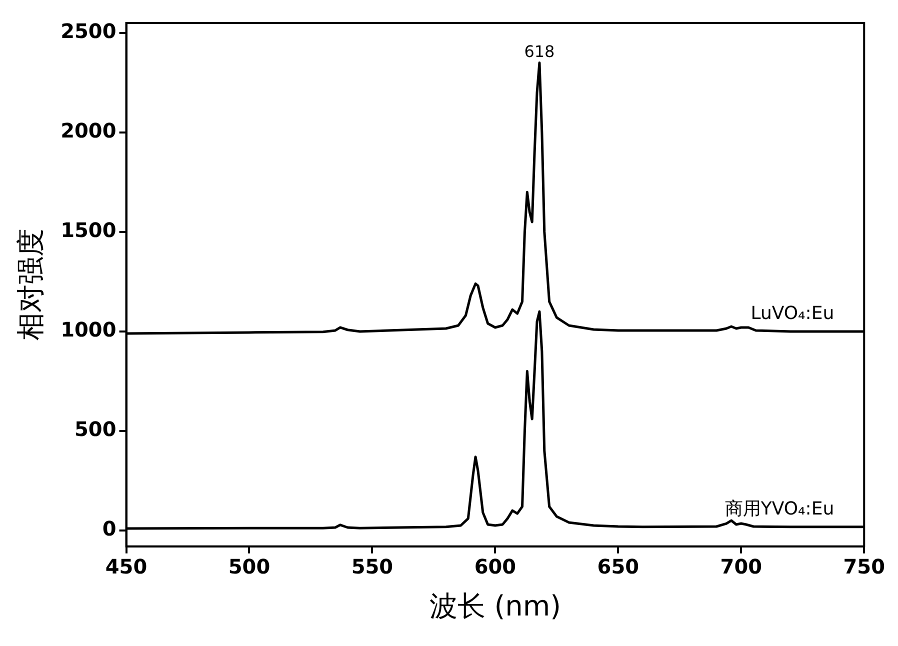 This screenshot has width=898, height=646. Describe the element at coordinates (792, 313) in the screenshot. I see `series-label: LuVO₄:Eu` at that location.